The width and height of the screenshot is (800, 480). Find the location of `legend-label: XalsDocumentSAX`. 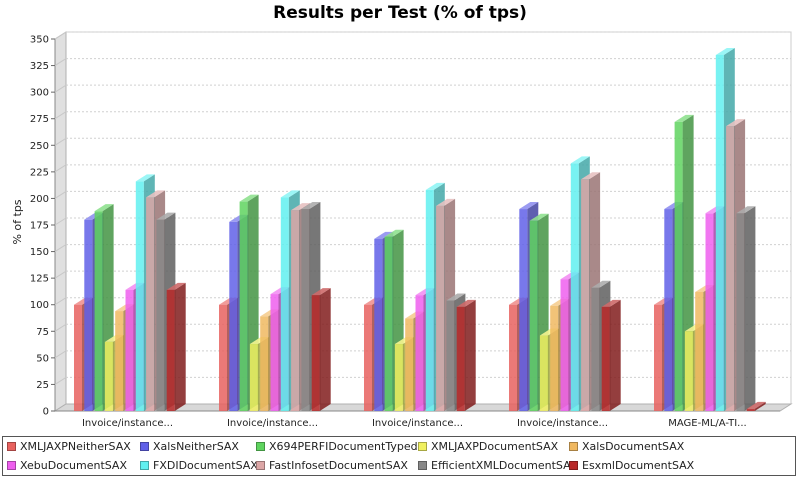

legend-label: XalsDocumentSAX is located at coordinates (633, 446).